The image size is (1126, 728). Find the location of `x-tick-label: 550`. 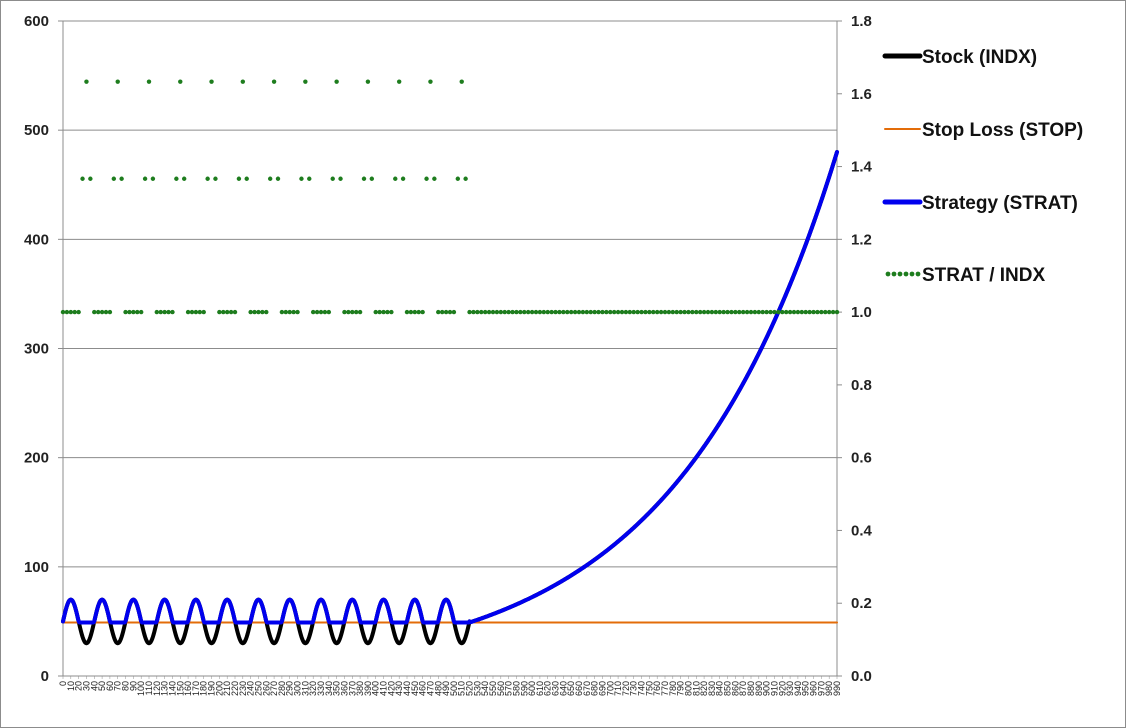

x-tick-label: 550 is located at coordinates (493, 688).